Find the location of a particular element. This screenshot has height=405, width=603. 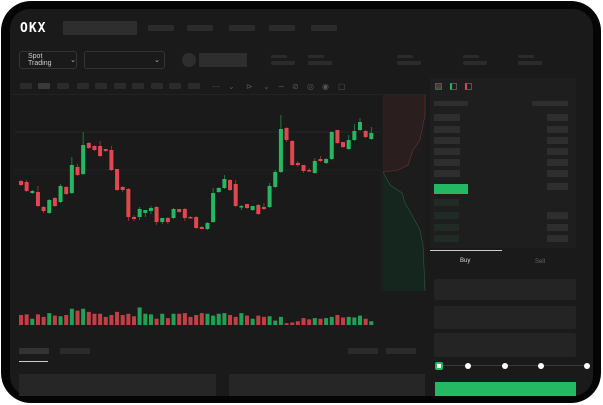

camera-icon: ◎ is located at coordinates (310, 86).